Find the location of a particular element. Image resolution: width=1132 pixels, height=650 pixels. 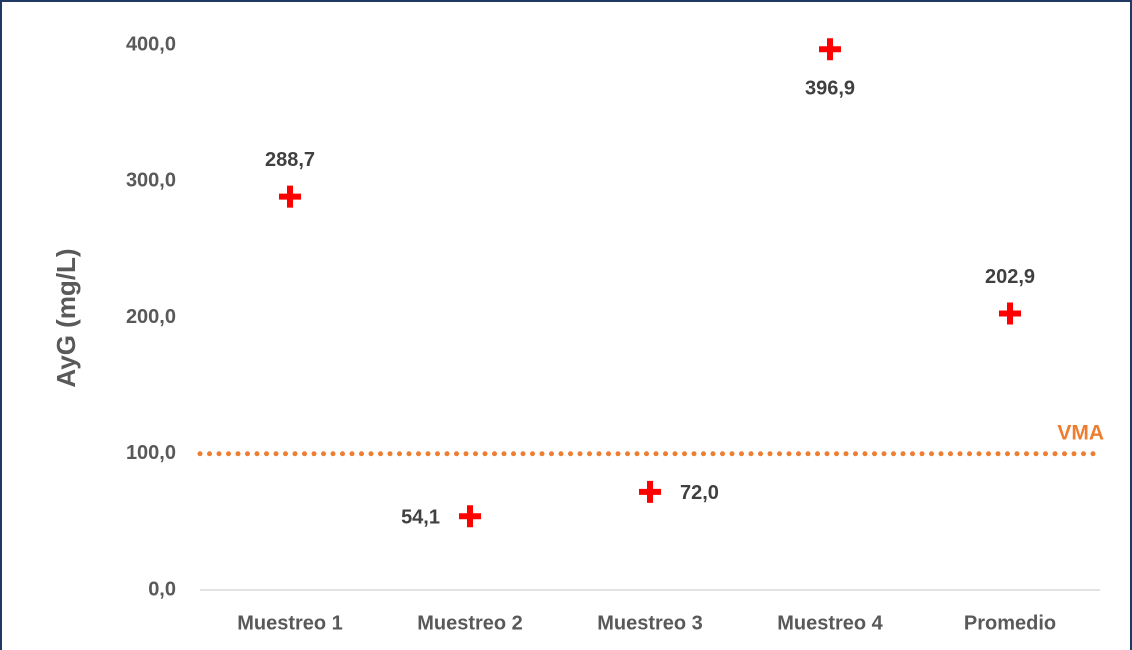

y-tick-label: 0,0 is located at coordinates (162, 589).